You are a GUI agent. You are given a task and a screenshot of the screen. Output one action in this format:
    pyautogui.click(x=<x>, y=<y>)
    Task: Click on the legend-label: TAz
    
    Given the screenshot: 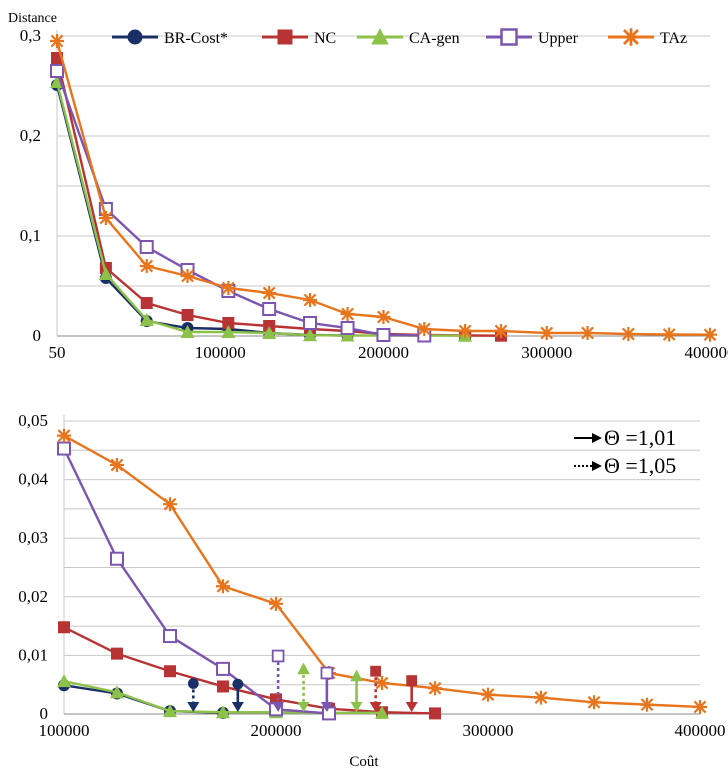 What is the action you would take?
    pyautogui.click(x=673, y=38)
    